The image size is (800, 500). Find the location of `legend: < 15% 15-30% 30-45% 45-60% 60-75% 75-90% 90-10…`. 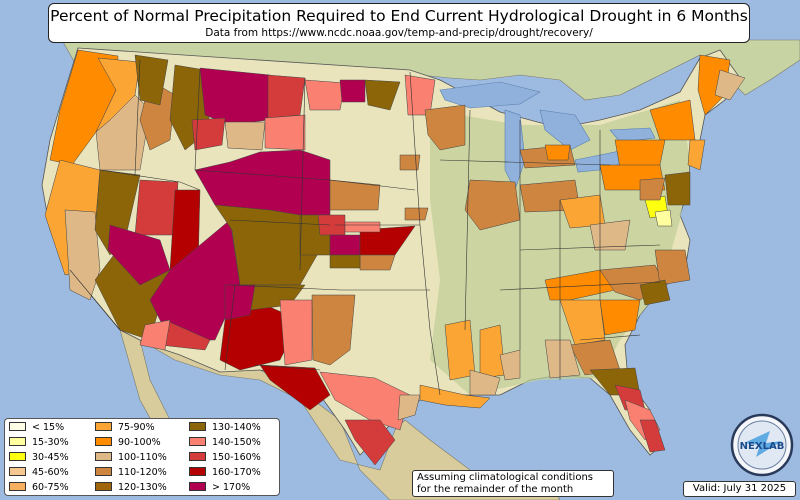

legend: < 15% 15-30% 30-45% 45-60% 60-75% 75-90% 90-10… is located at coordinates (142, 457).